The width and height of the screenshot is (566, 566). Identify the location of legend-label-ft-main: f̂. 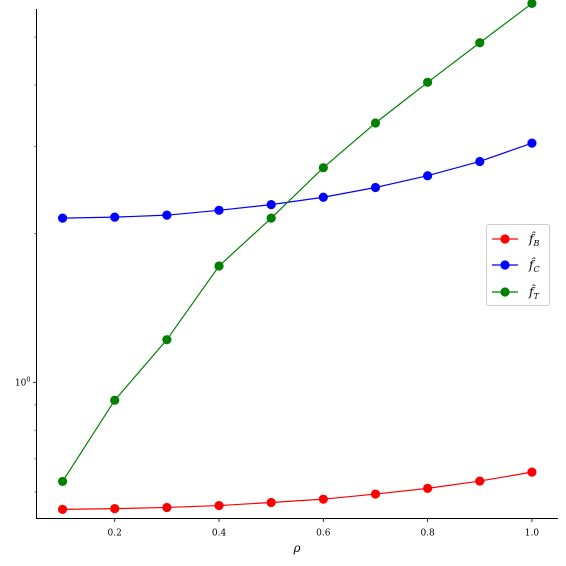
(532, 291).